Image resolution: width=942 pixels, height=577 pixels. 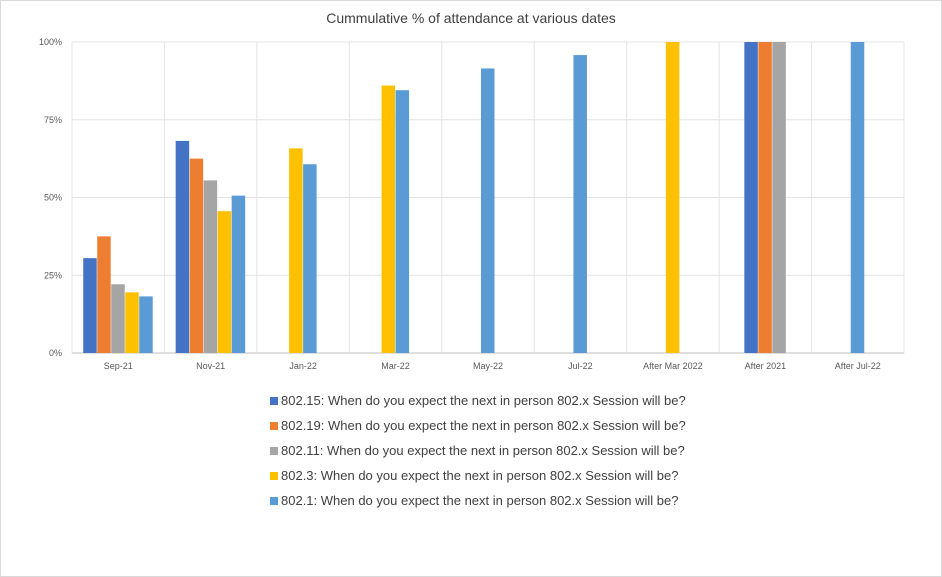 I want to click on x-tick-label: Jan-22, so click(x=303, y=366).